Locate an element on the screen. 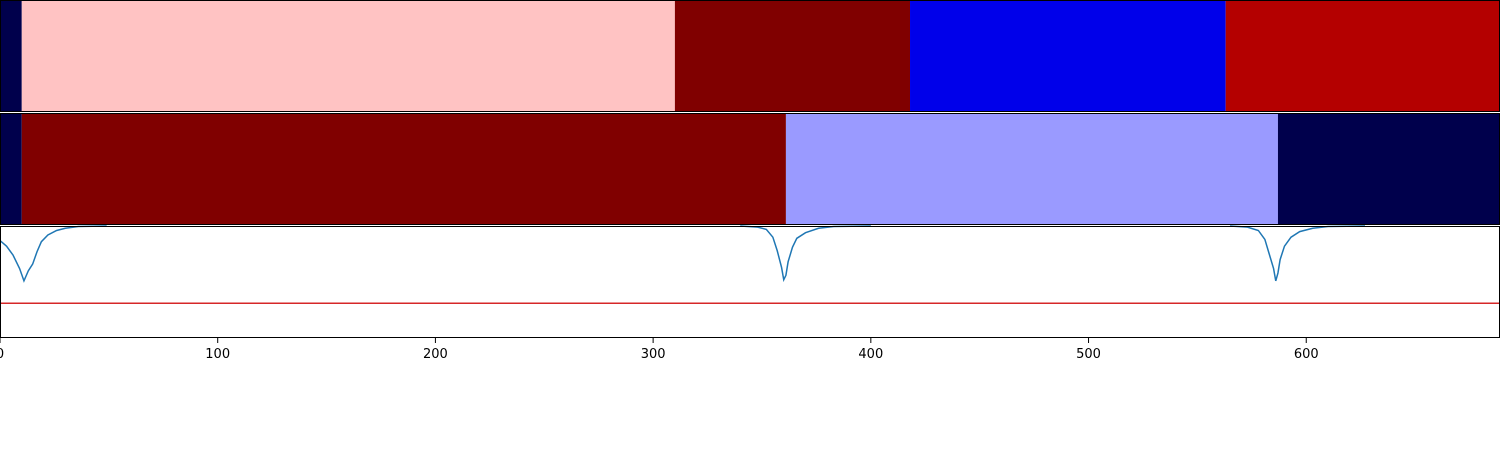 This screenshot has height=450, width=1500. x-axis: 0 100 200 300 400 500 600 is located at coordinates (659, 350).